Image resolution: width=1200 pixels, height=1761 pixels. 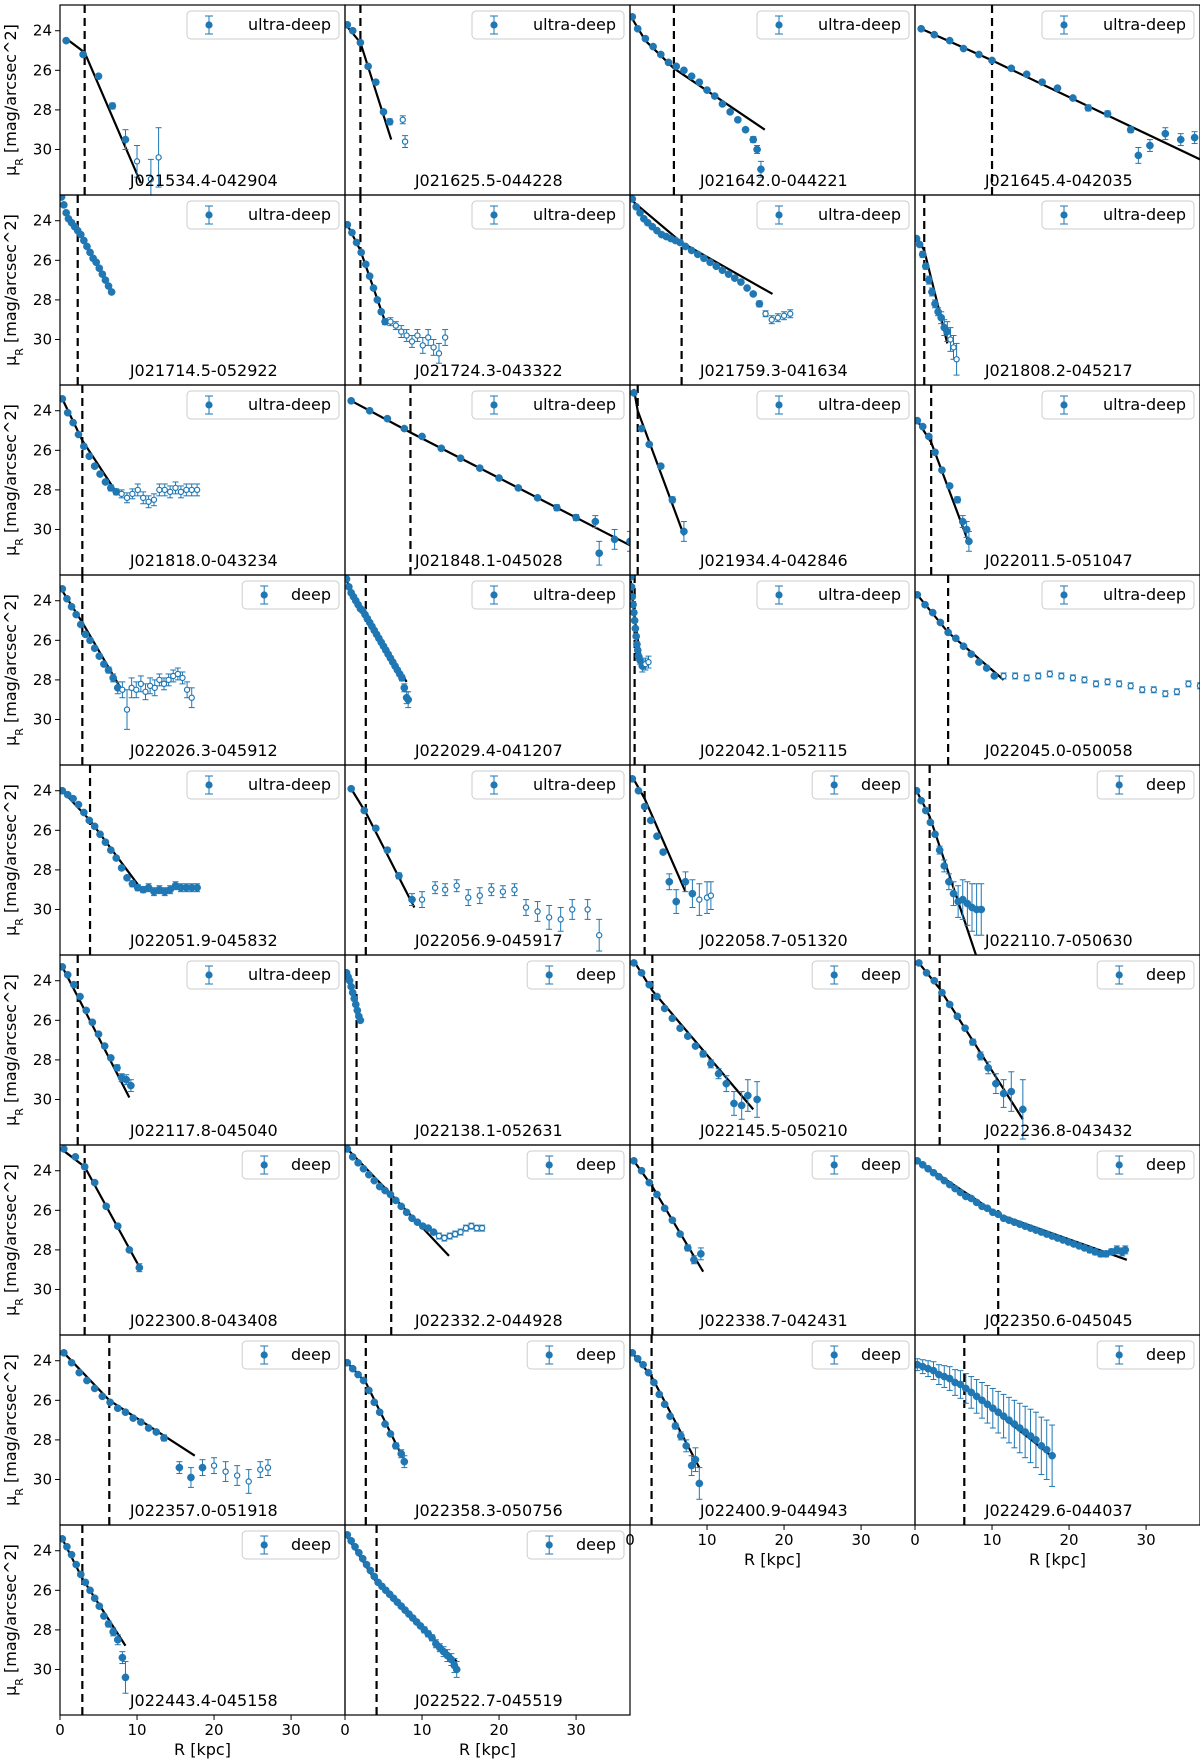 I want to click on x-tick-label: 20, so click(x=214, y=1730).